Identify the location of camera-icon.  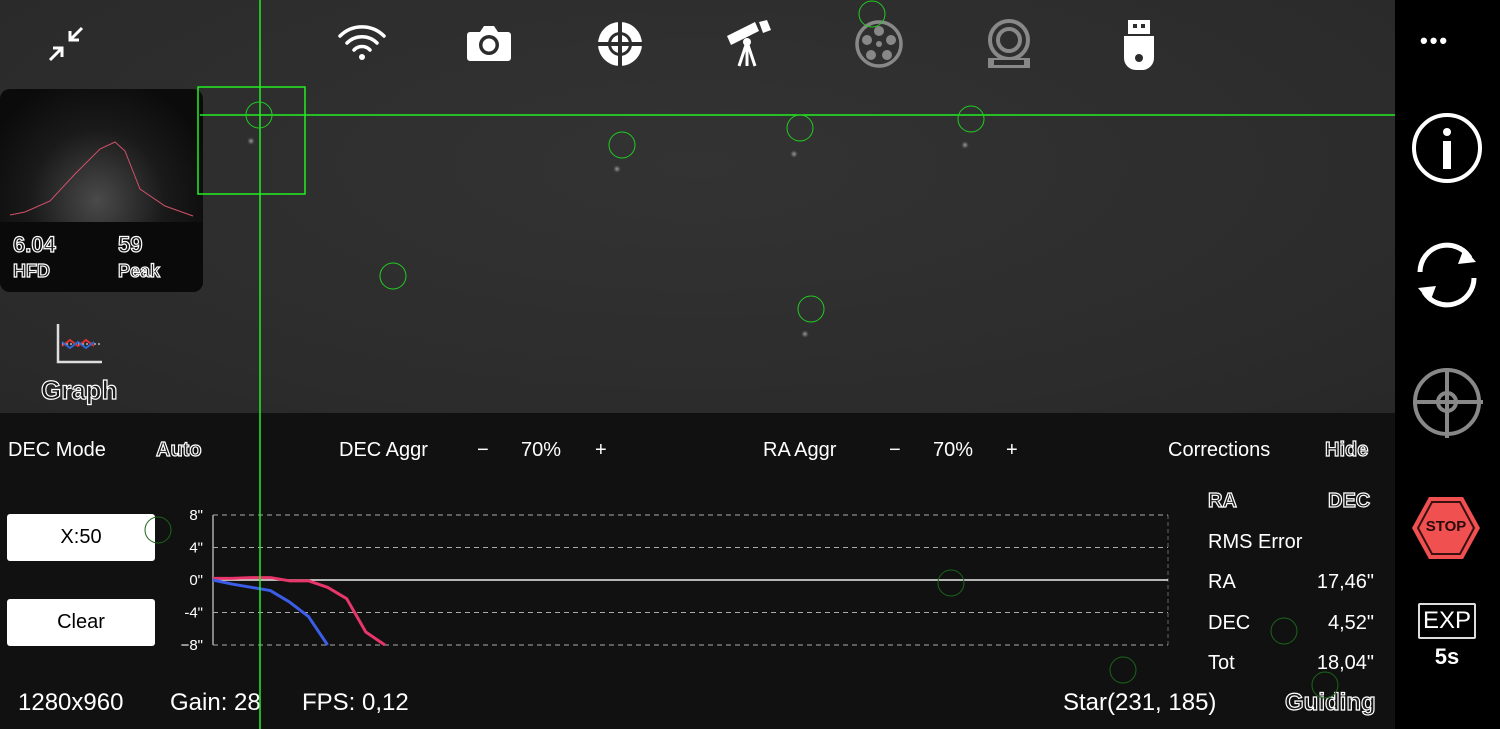
(489, 43).